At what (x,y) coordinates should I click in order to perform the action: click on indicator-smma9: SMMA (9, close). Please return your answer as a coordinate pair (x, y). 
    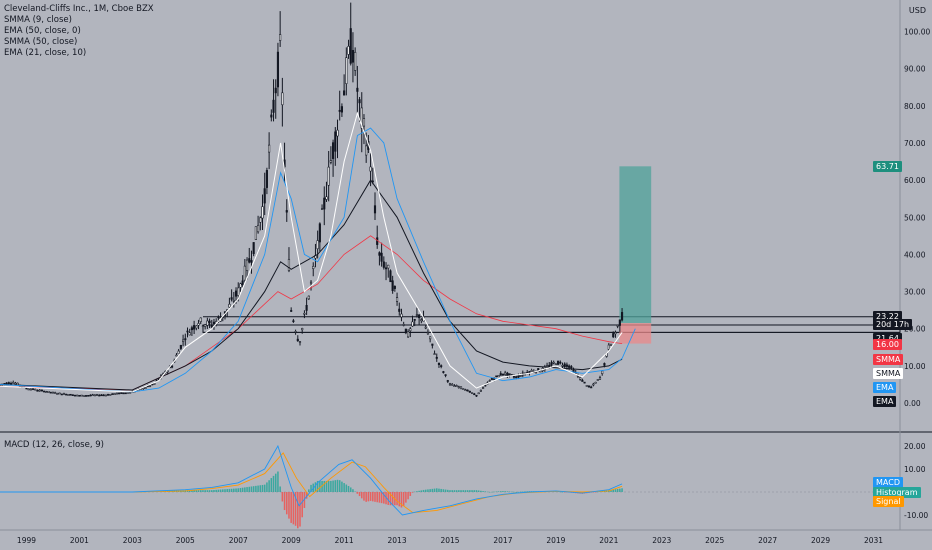
    Looking at the image, I should click on (38, 20).